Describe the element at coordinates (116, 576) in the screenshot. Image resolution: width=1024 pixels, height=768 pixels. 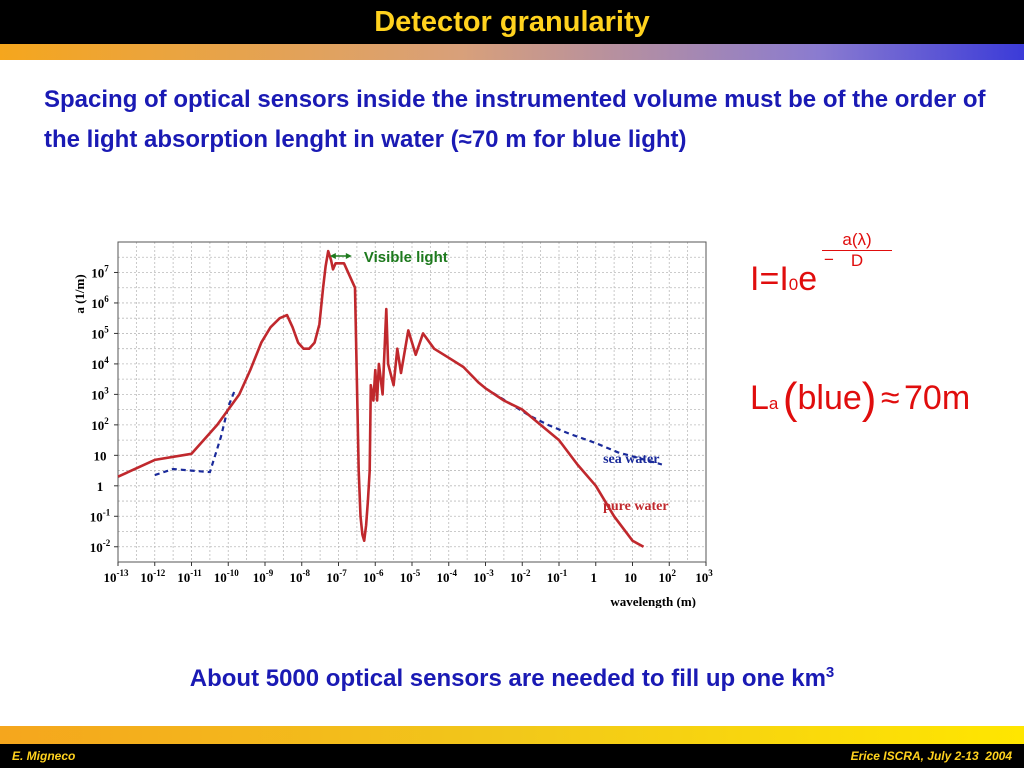
I see `x-tick-label: 10⁻¹³` at that location.